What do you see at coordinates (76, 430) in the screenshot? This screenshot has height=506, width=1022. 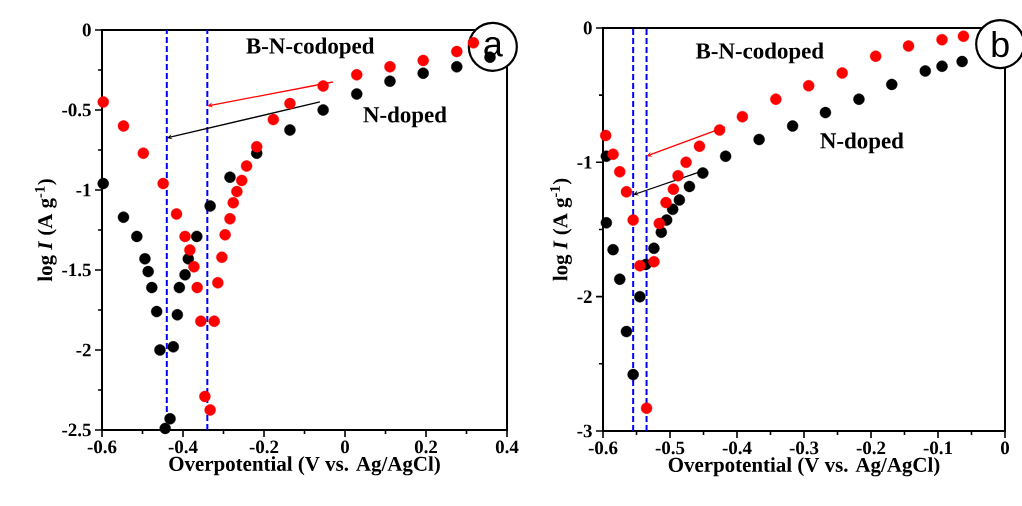 I see `y-tick-label: -2.5` at bounding box center [76, 430].